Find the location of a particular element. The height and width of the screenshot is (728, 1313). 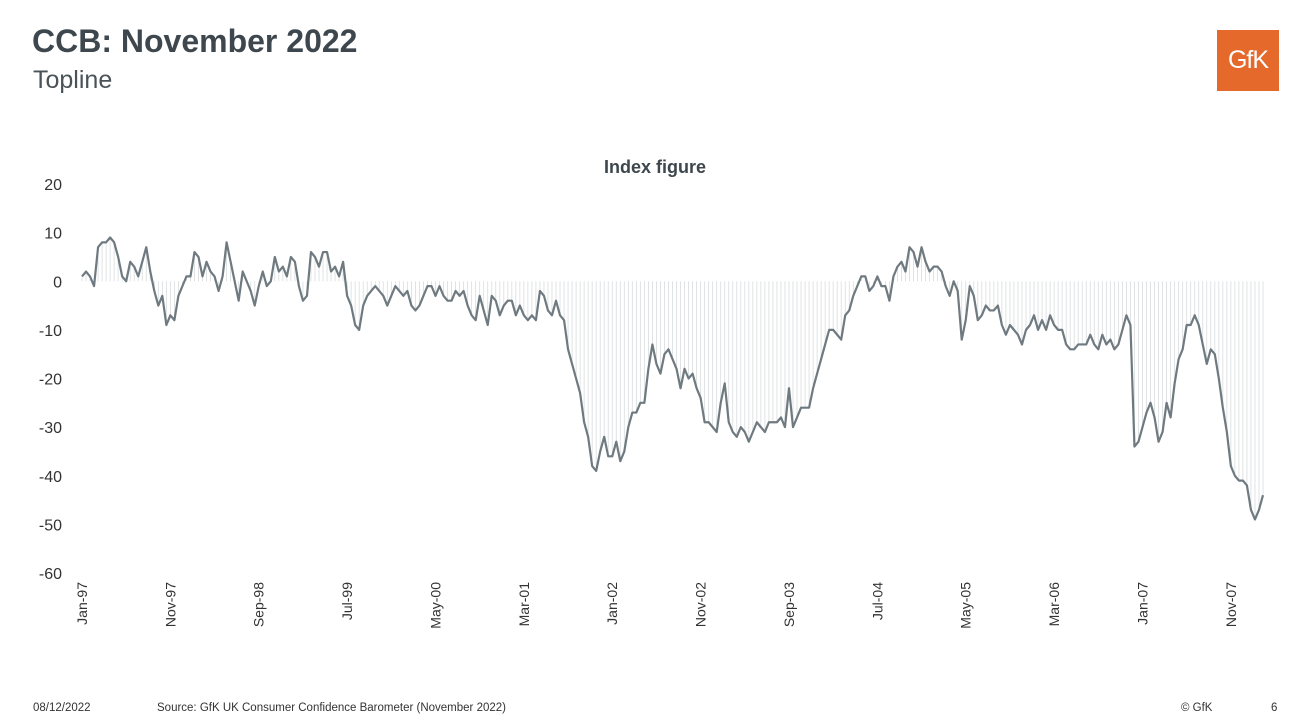

y-tick-label: -40 is located at coordinates (50, 477).